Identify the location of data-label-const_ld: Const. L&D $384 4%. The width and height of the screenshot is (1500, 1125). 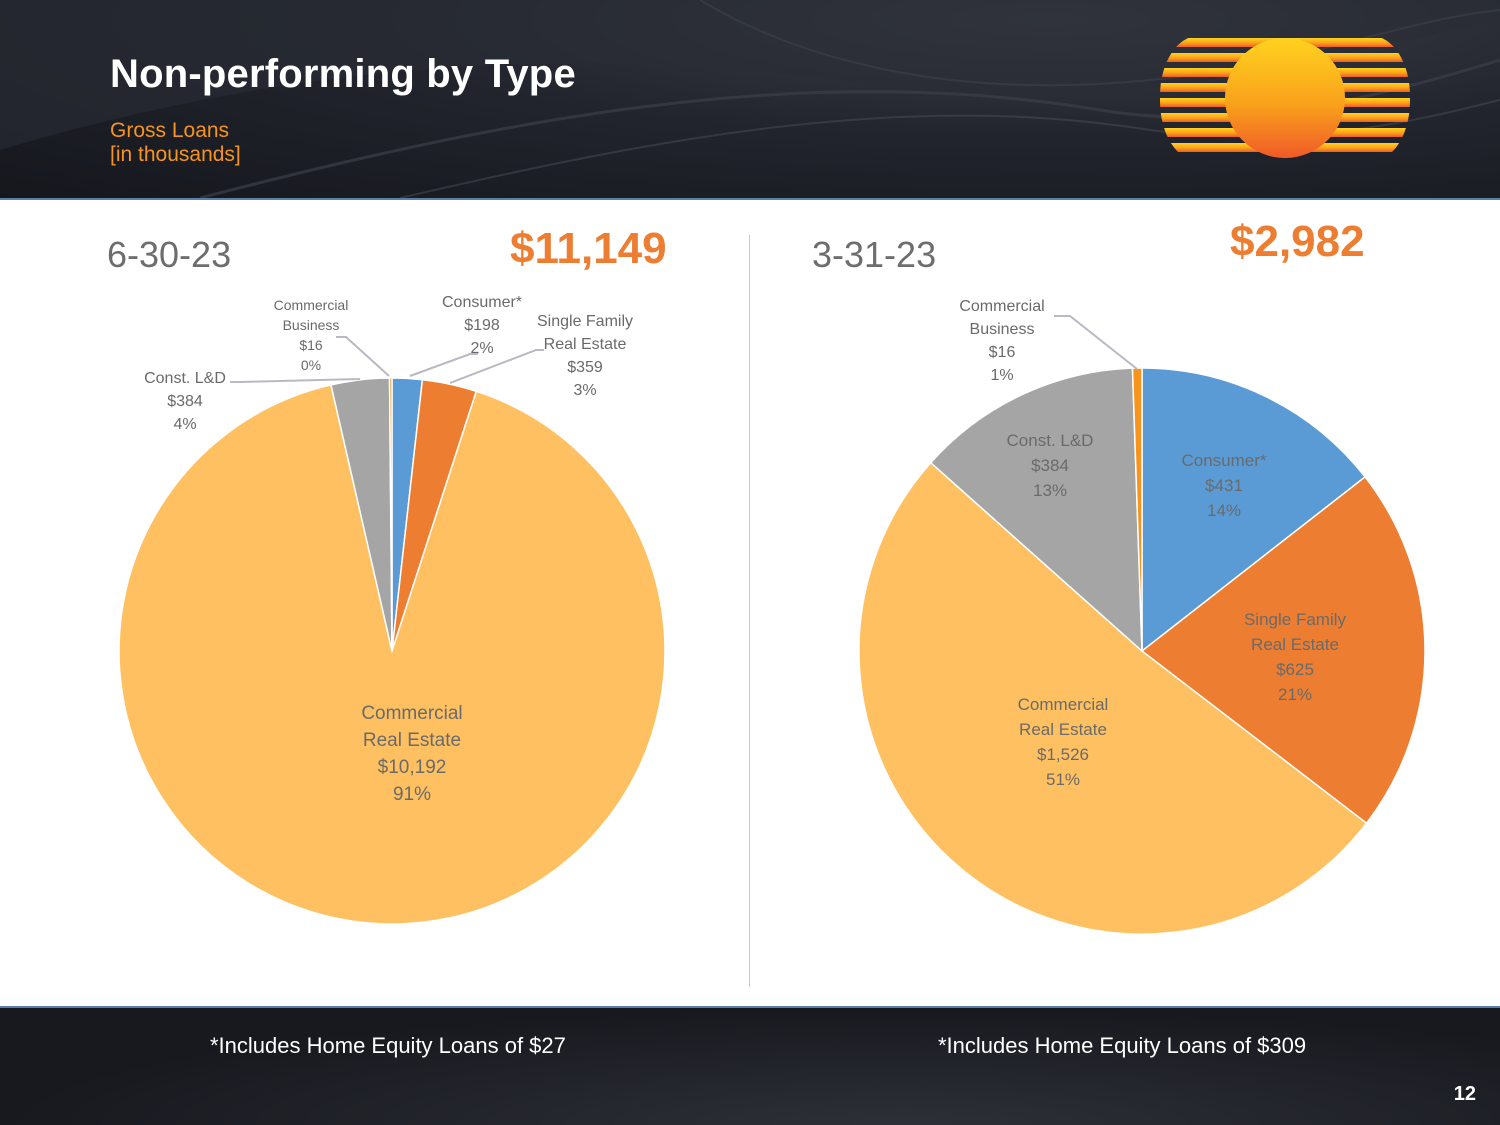
(185, 401).